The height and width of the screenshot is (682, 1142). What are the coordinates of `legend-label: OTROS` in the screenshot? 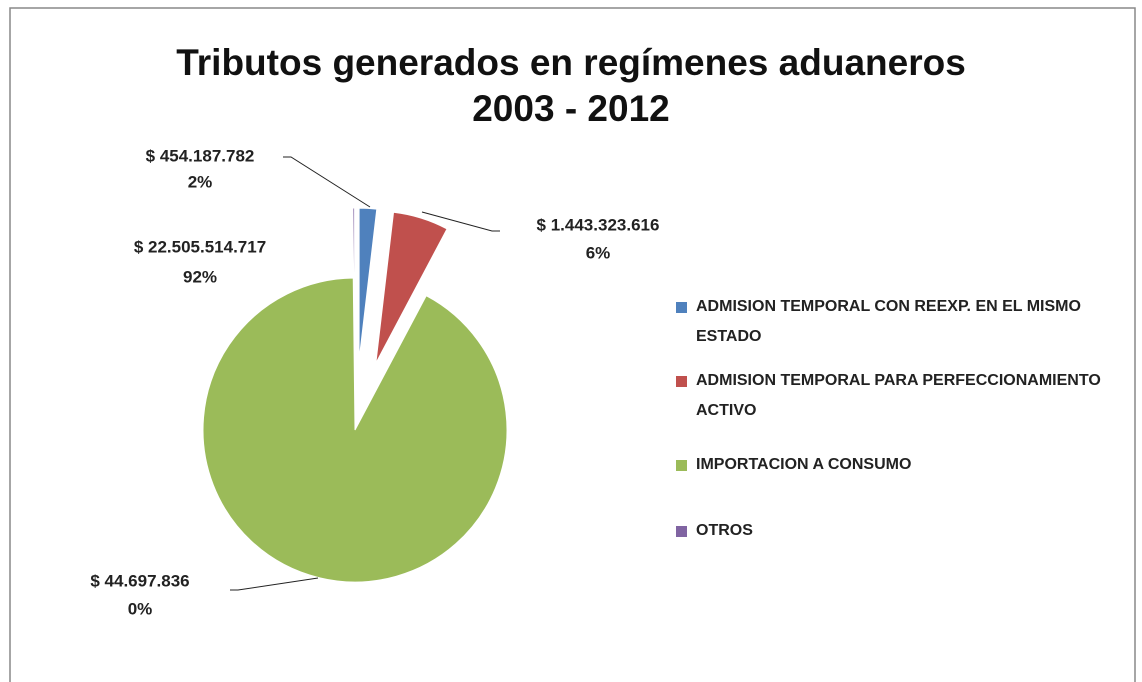 It's located at (724, 530).